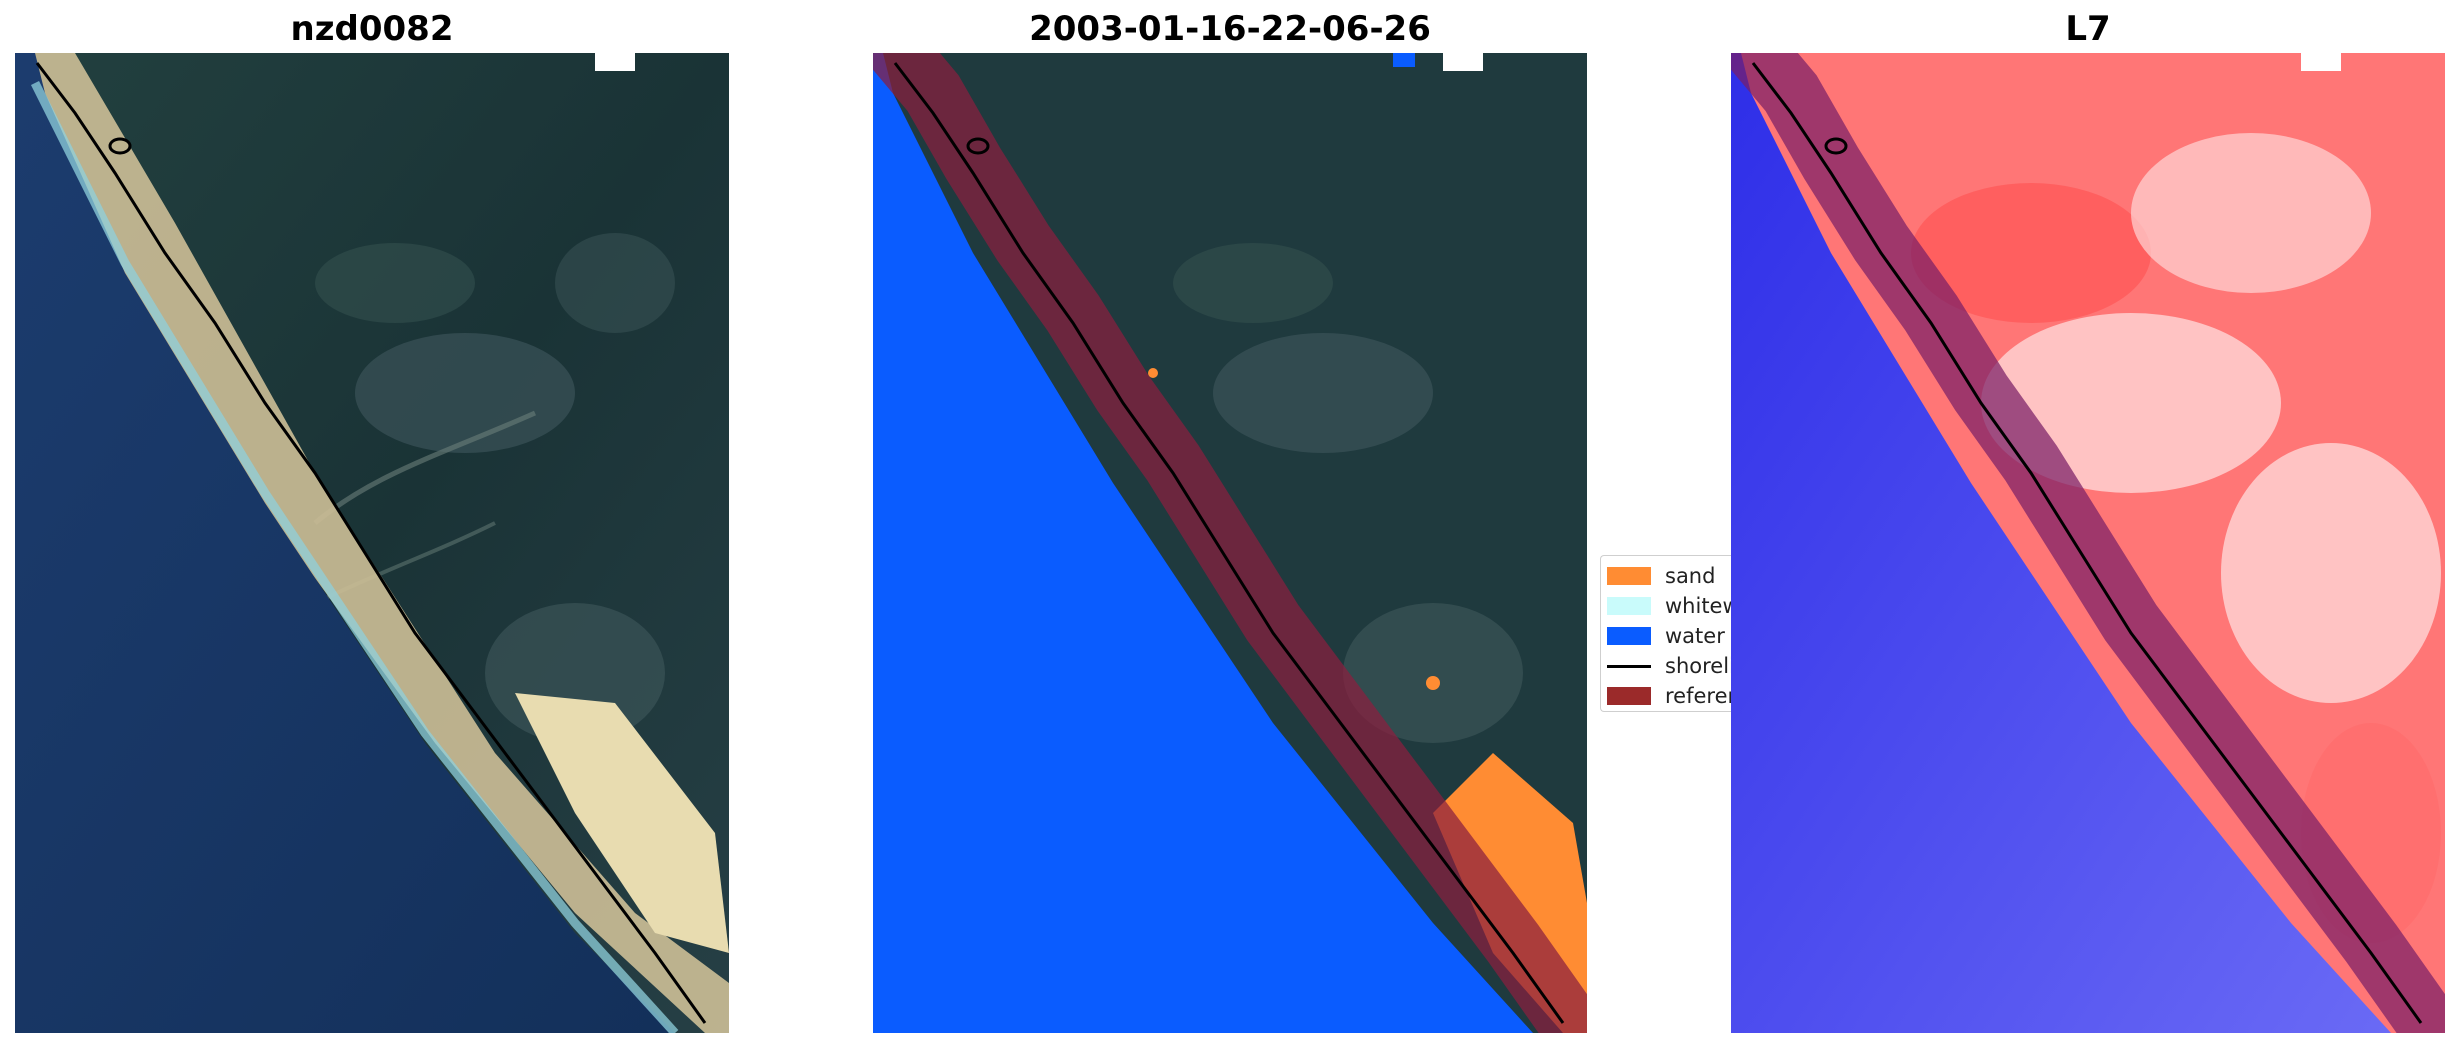  Describe the element at coordinates (372, 29) in the screenshot. I see `panel-title-rgb: nzd0082` at that location.